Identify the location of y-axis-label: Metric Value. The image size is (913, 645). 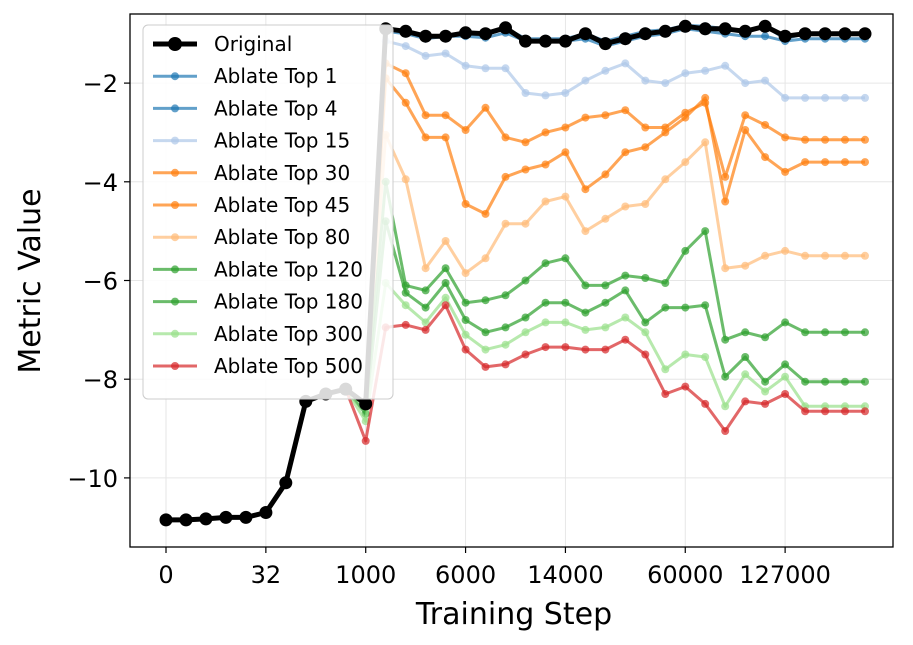
(30, 280).